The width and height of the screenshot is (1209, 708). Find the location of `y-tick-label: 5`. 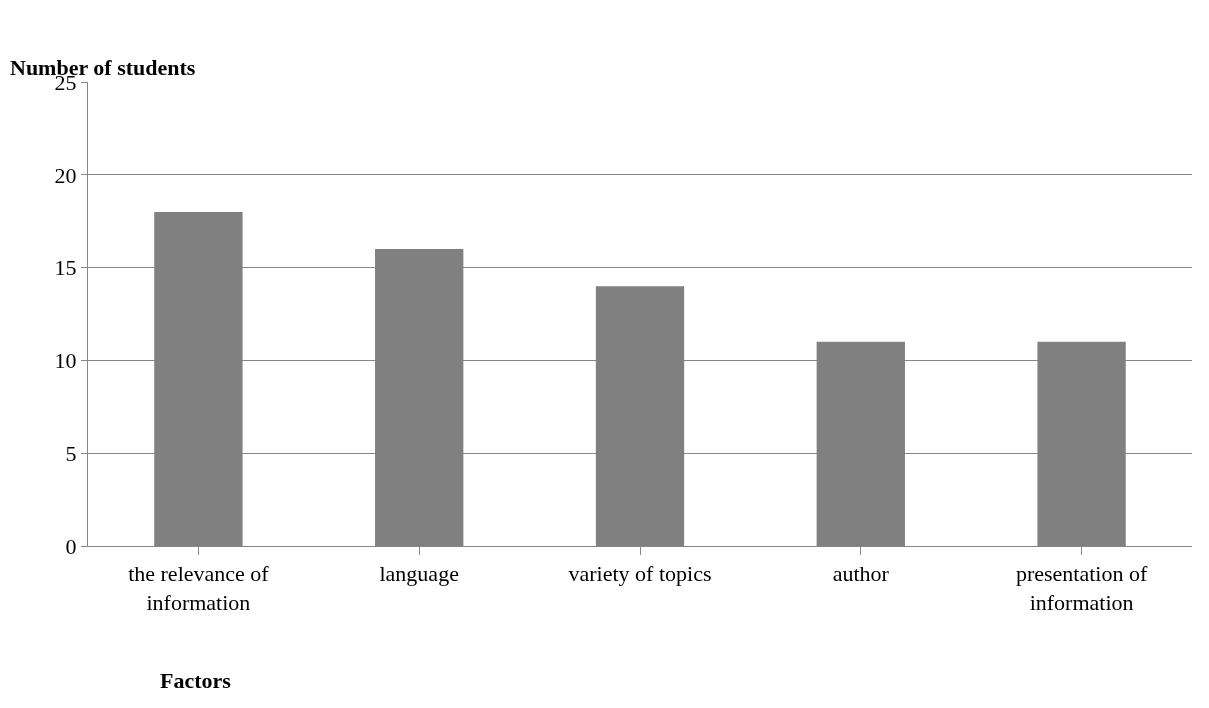

y-tick-label: 5 is located at coordinates (71, 453).